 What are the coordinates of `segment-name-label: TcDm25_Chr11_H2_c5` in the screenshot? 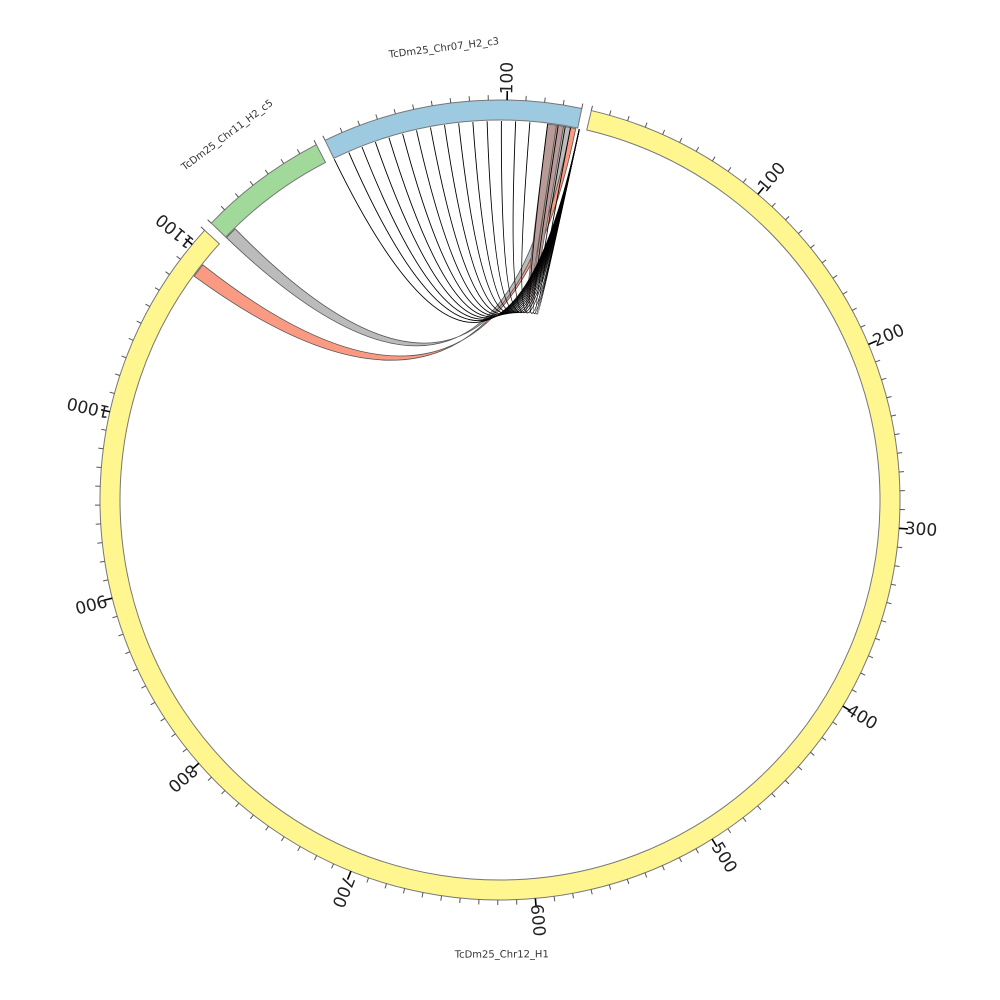 It's located at (227, 136).